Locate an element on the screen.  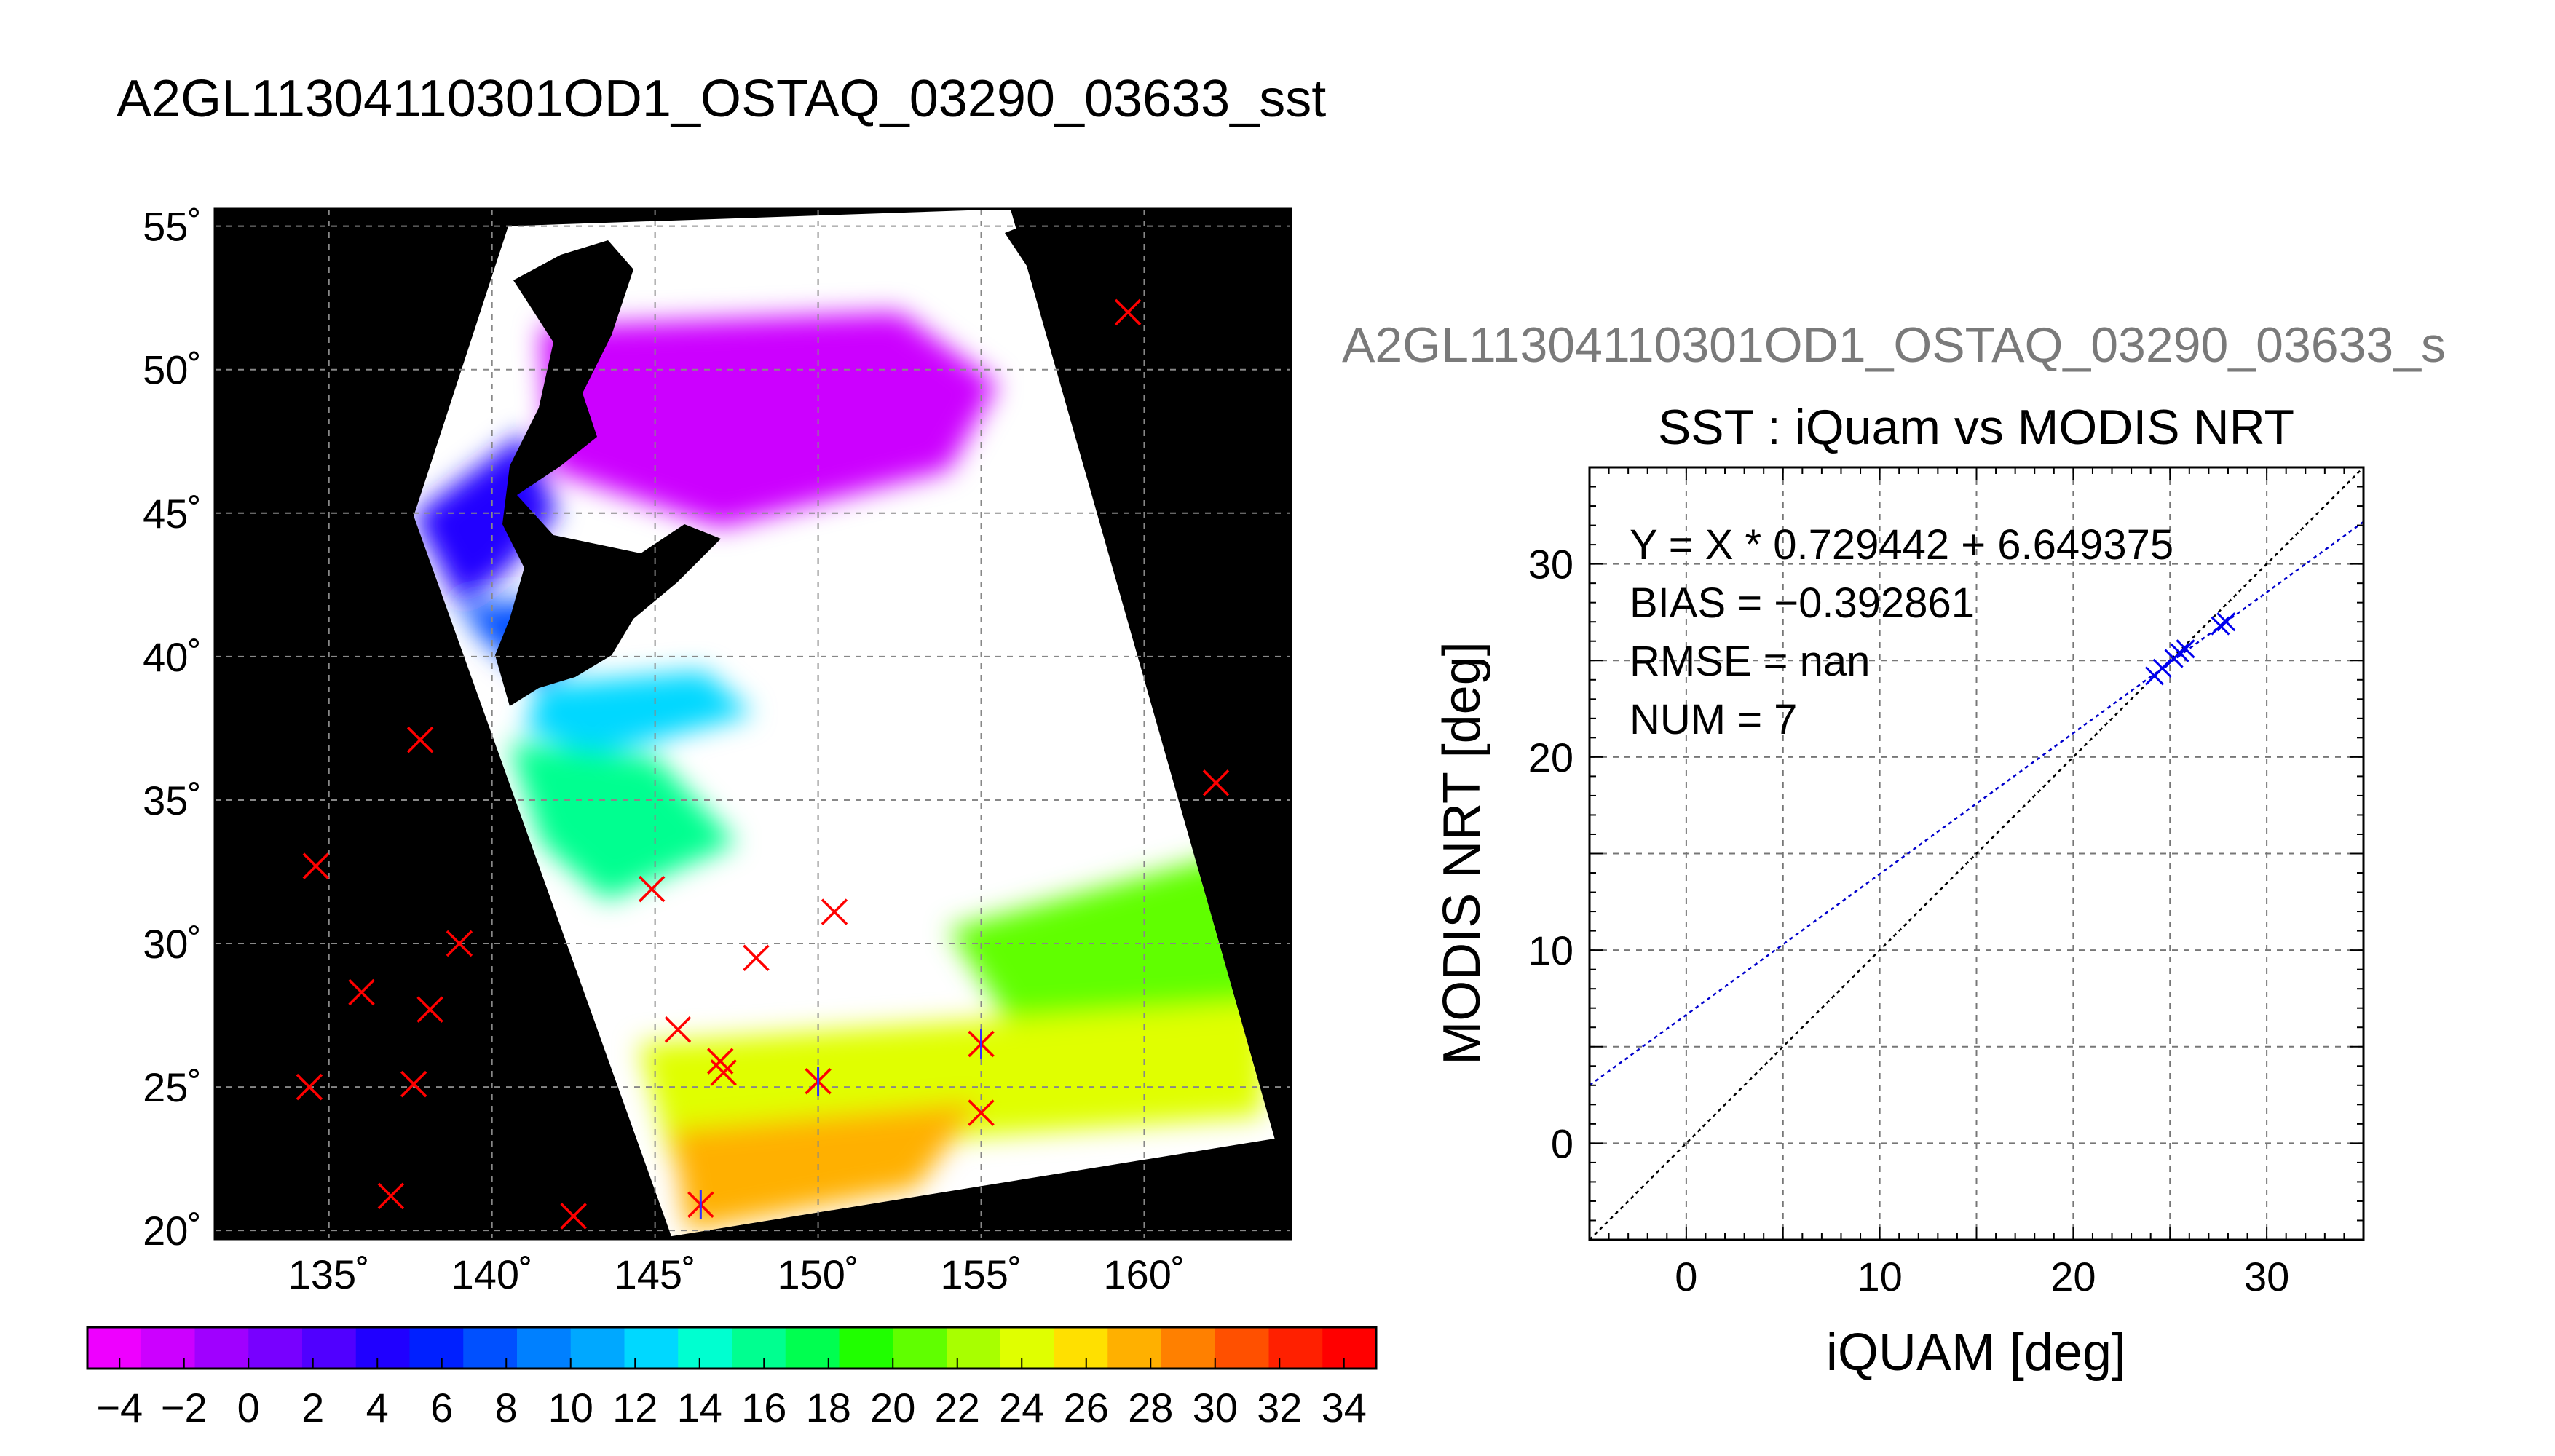
annotation-regression: Y = X * 0.729442 + 6.649375 is located at coordinates (1901, 545).